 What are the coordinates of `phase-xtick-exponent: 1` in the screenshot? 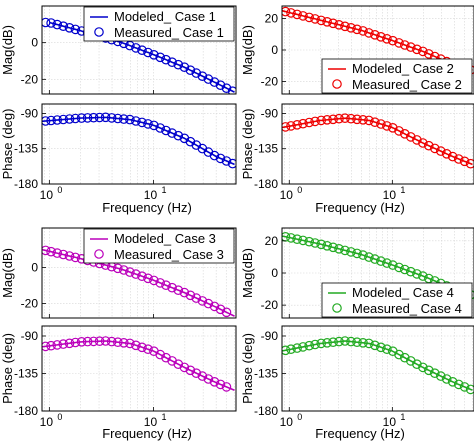 It's located at (163, 417).